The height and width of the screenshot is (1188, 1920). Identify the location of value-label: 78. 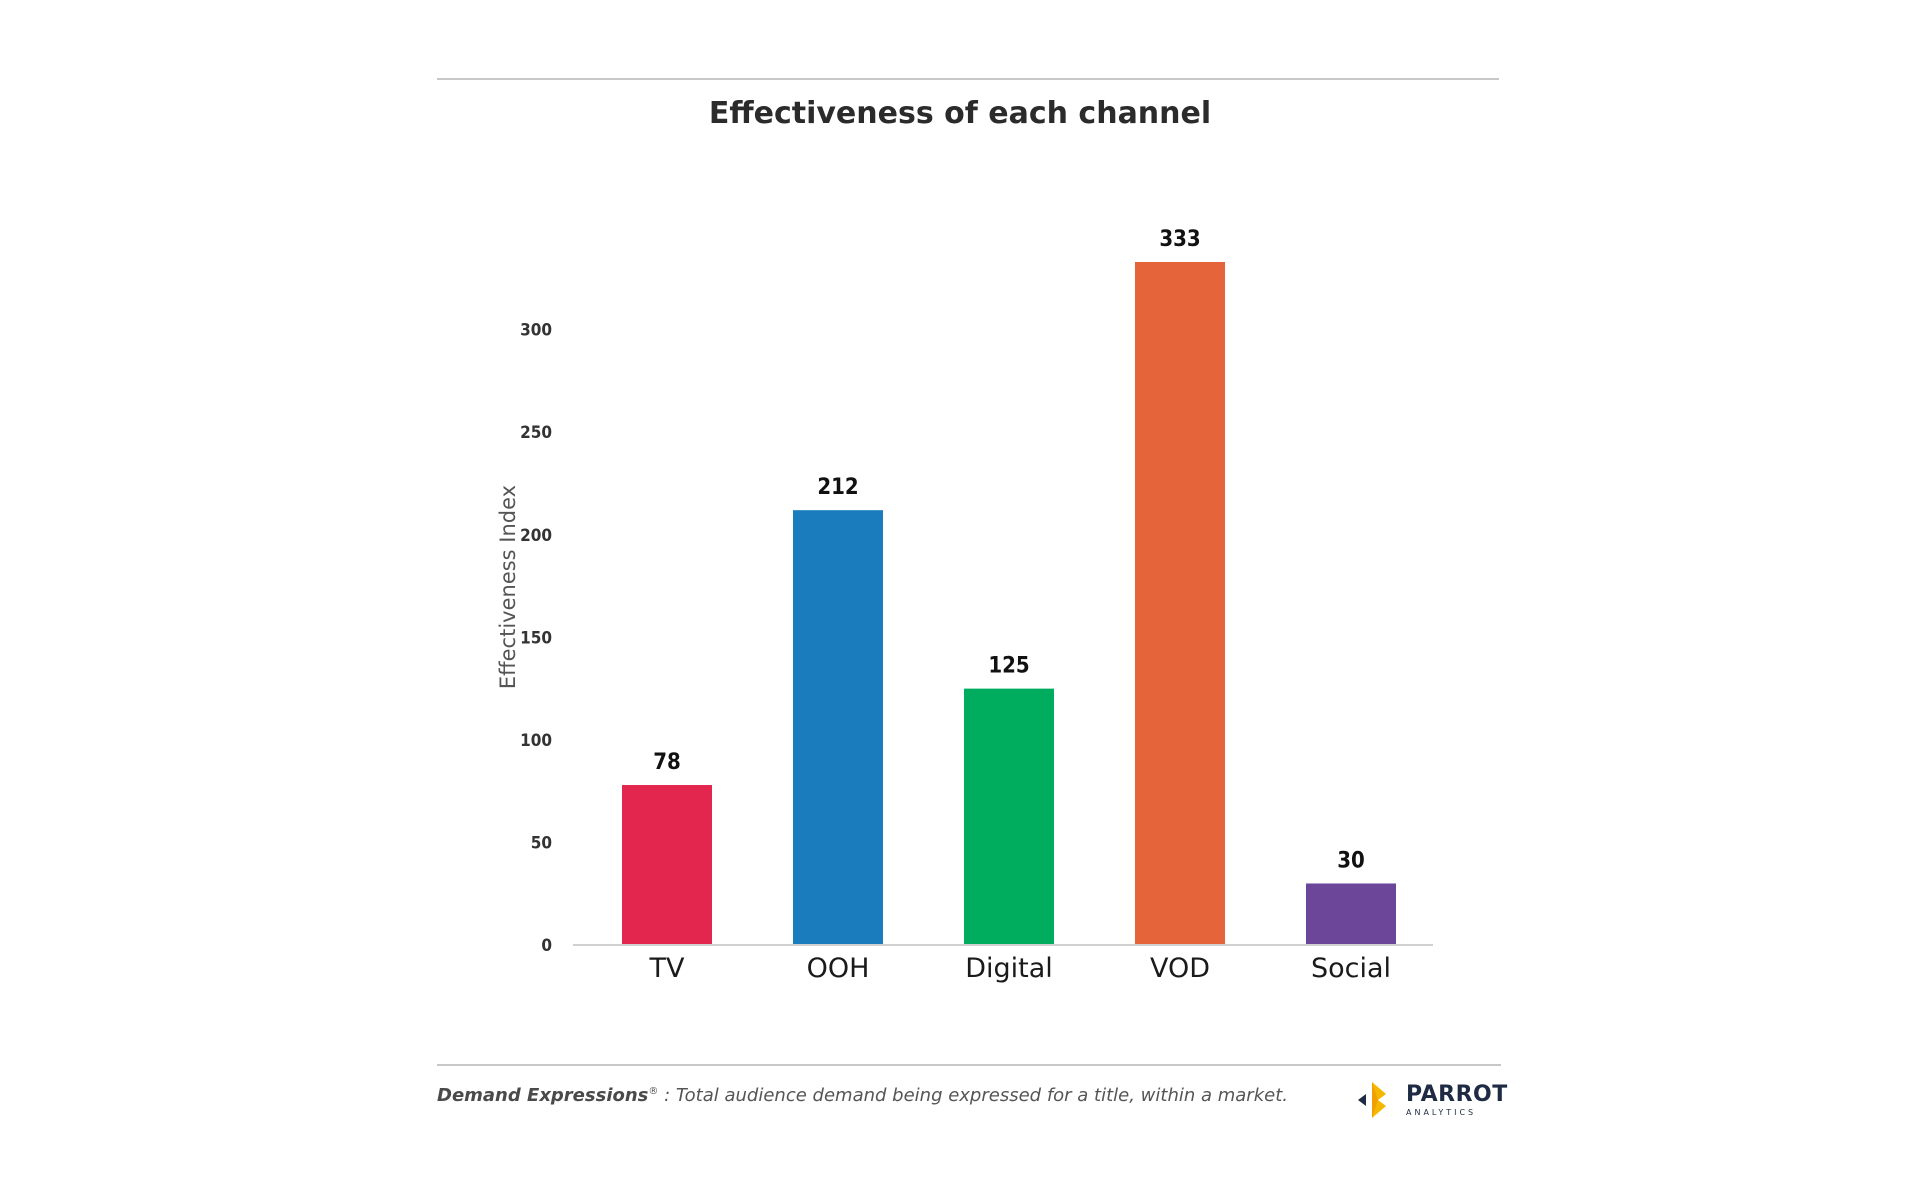
(667, 762).